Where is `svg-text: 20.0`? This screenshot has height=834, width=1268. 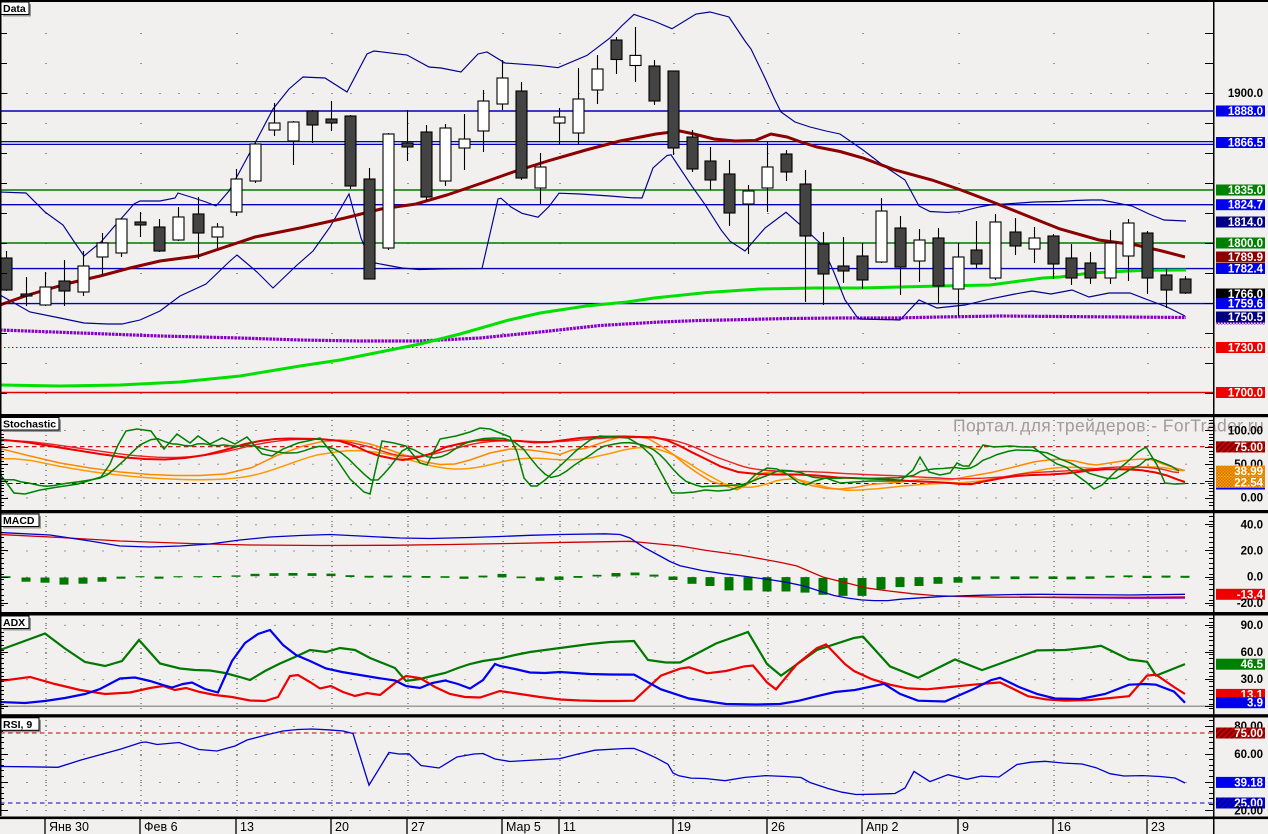 svg-text: 20.0 is located at coordinates (1252, 552).